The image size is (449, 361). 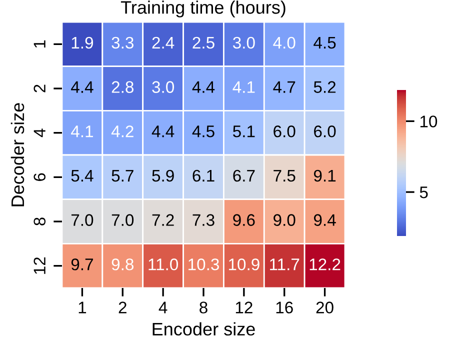 I want to click on x-tick-label: 16, so click(x=284, y=308).